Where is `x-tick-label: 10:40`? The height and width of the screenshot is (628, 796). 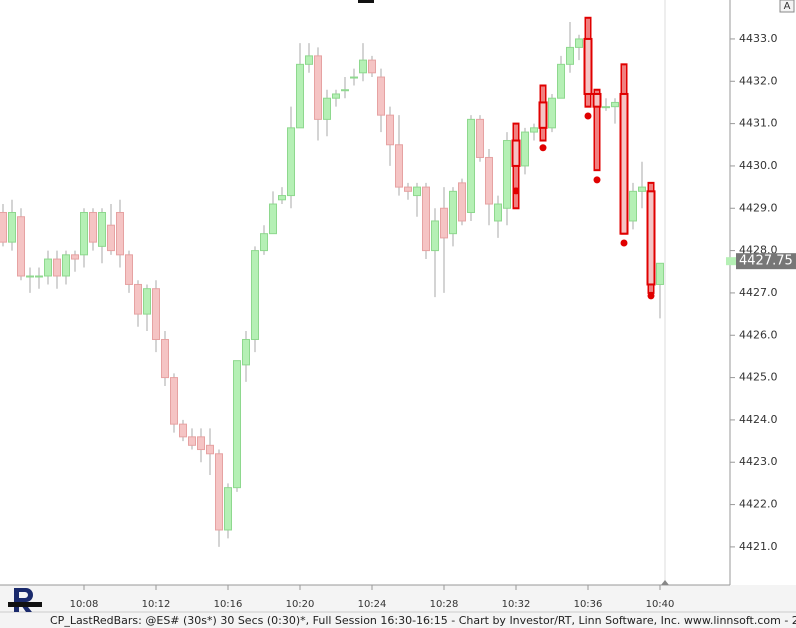
x-tick-label: 10:40 is located at coordinates (660, 604).